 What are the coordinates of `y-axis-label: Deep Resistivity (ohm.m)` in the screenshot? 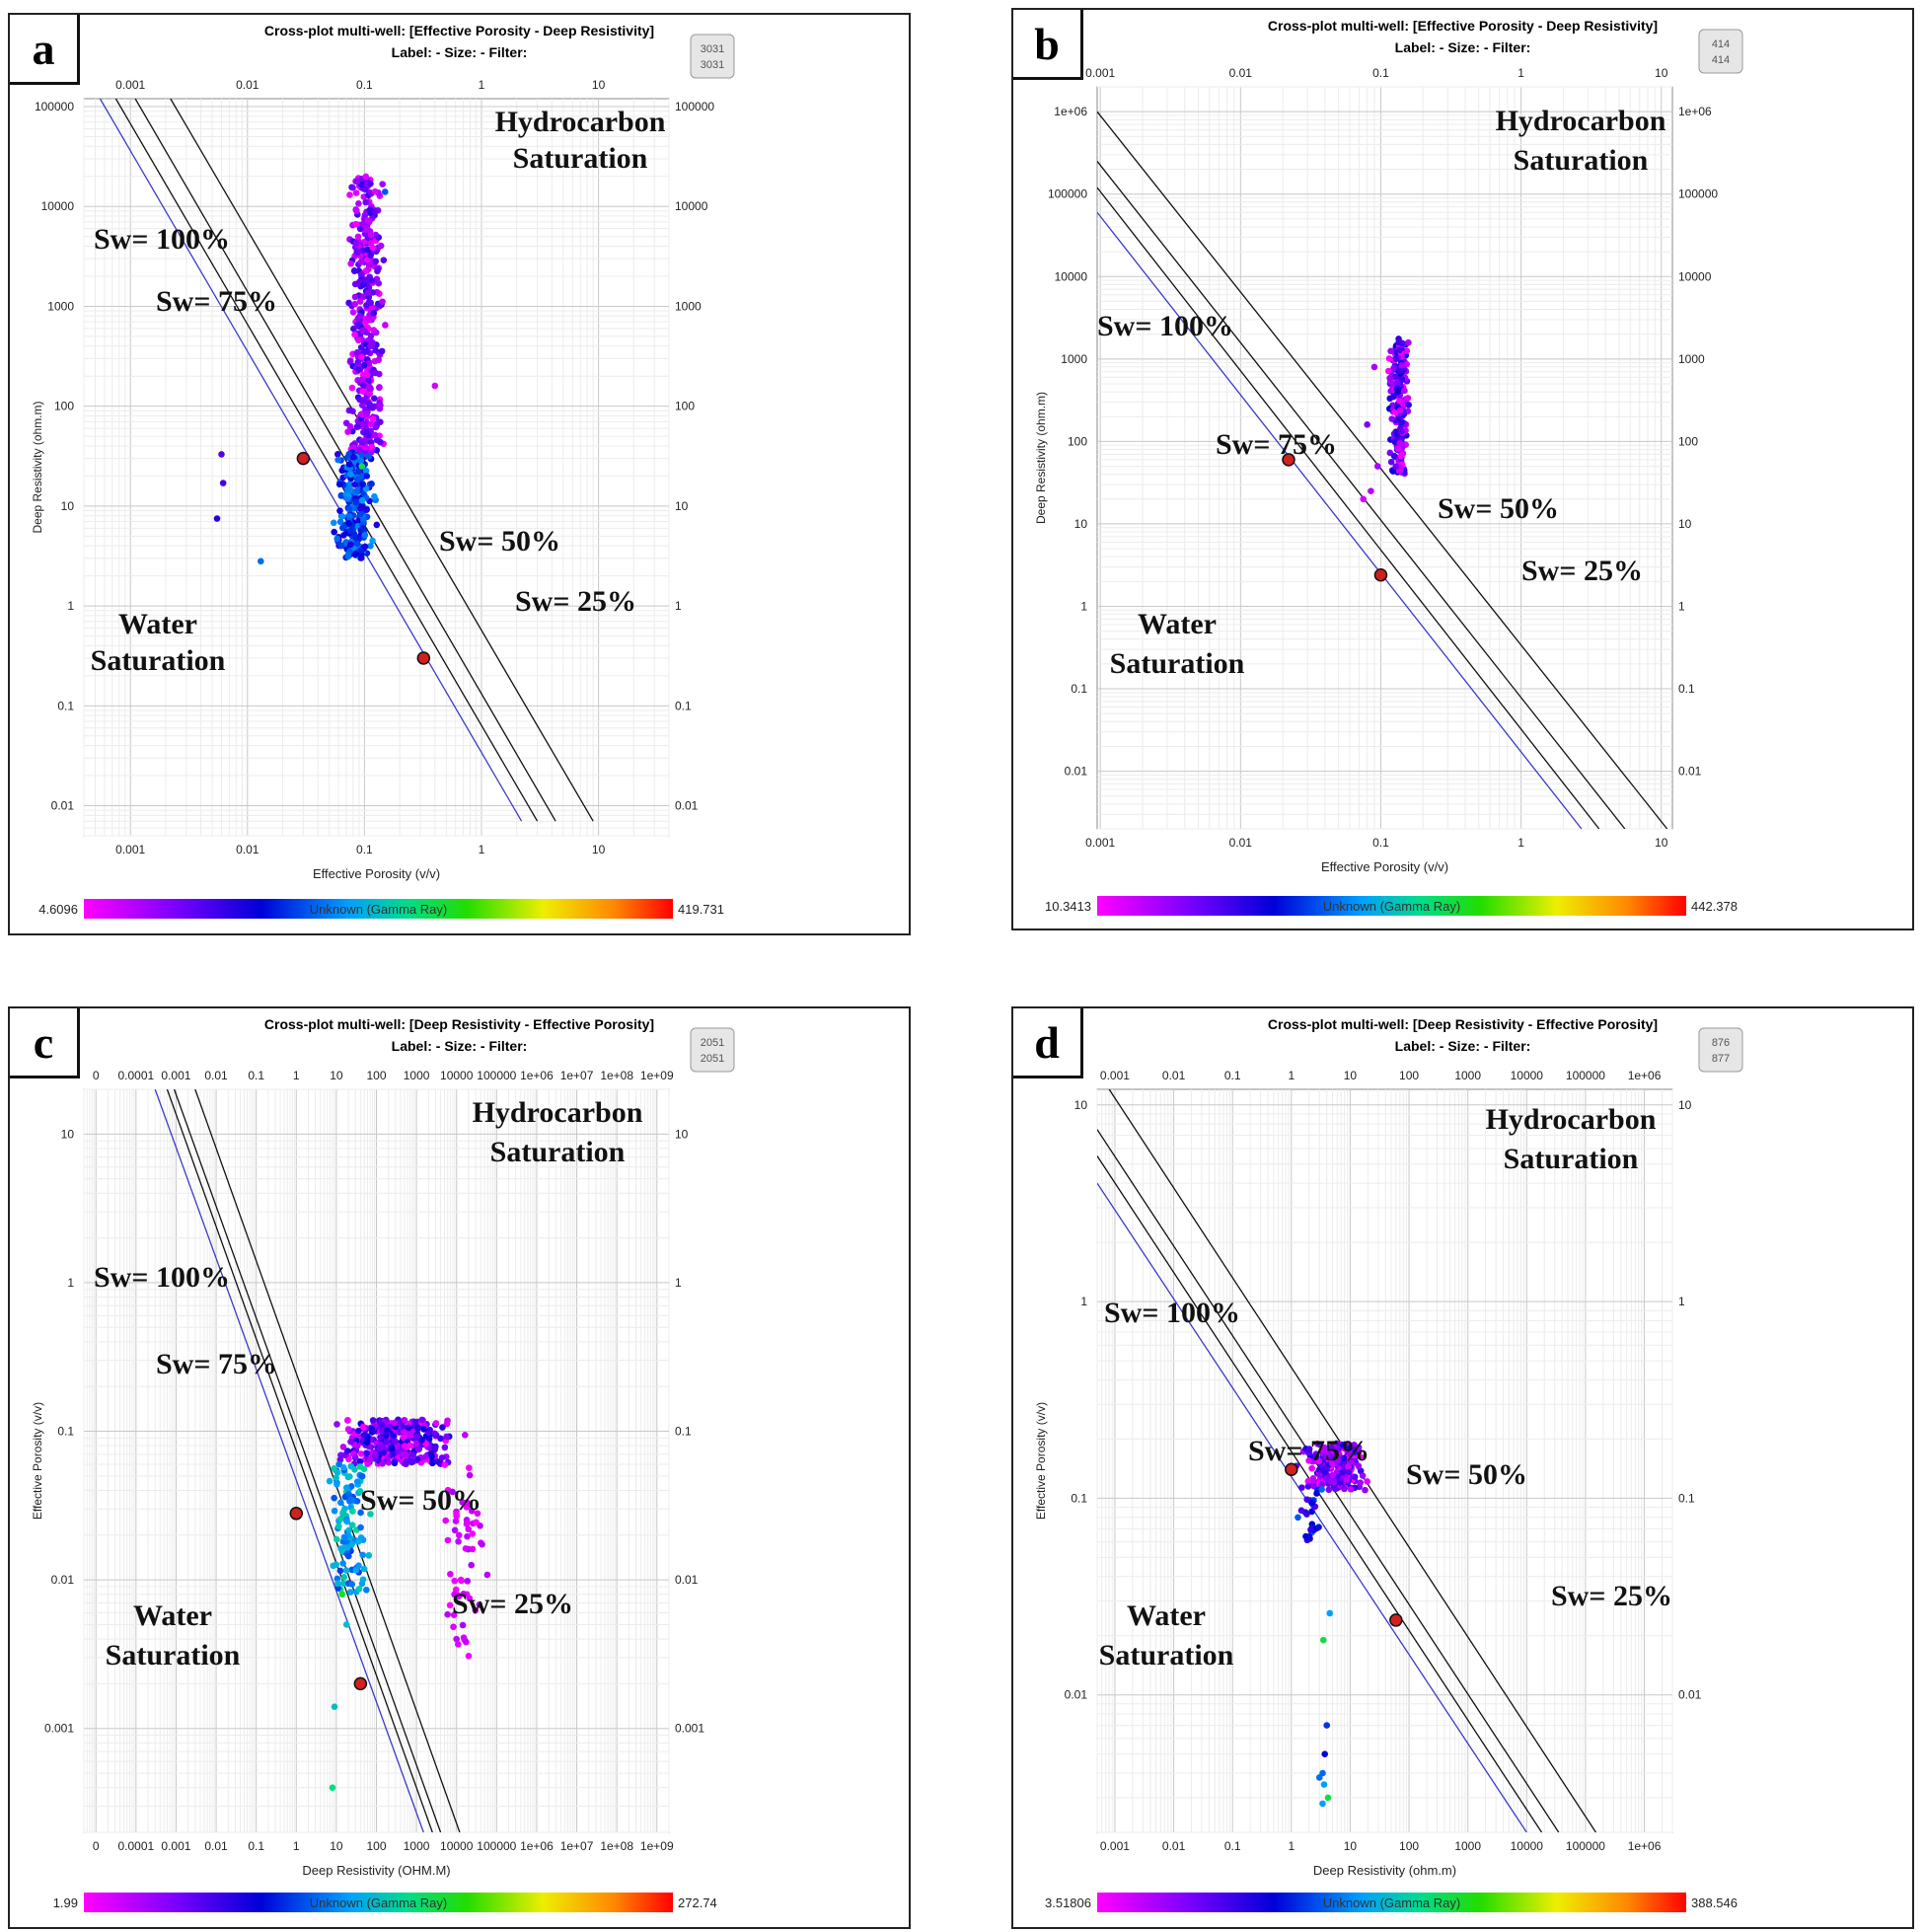 It's located at (37, 467).